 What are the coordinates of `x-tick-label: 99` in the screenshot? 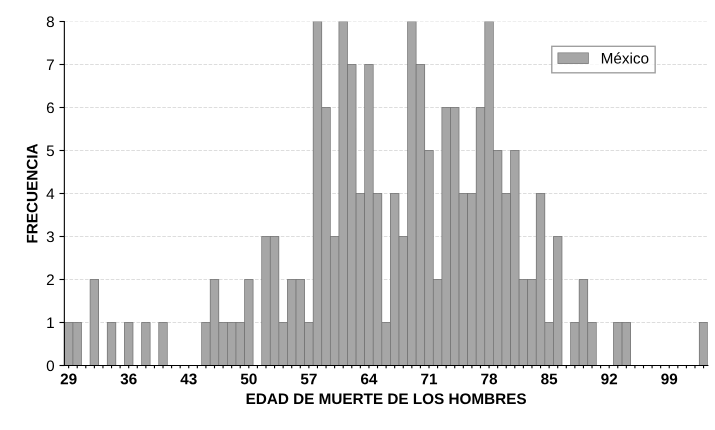 It's located at (669, 379).